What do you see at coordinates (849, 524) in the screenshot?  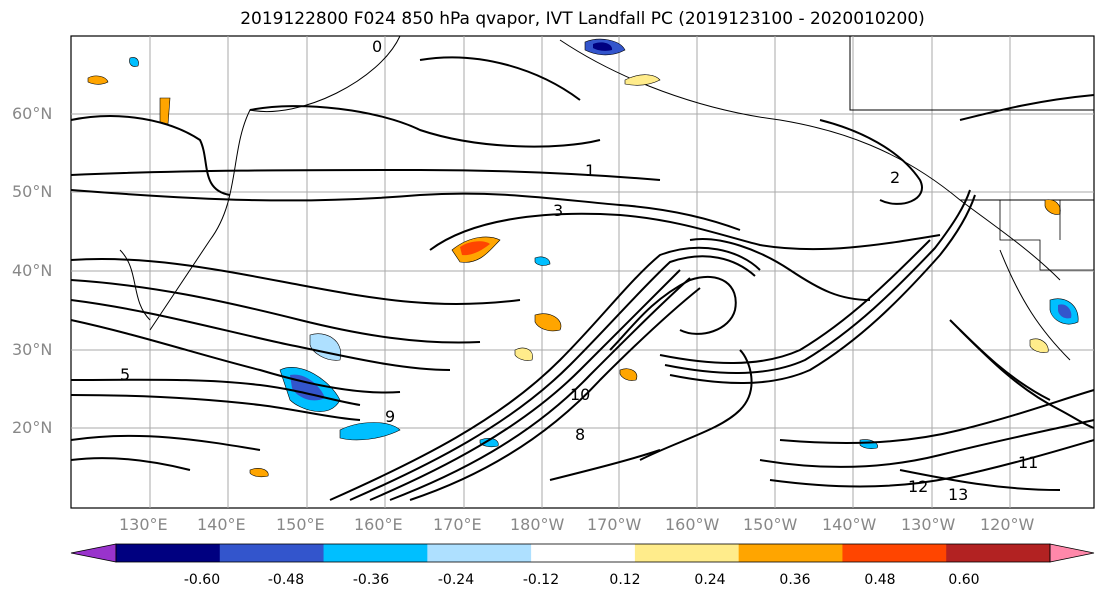 I see `lon-label: 140°W` at bounding box center [849, 524].